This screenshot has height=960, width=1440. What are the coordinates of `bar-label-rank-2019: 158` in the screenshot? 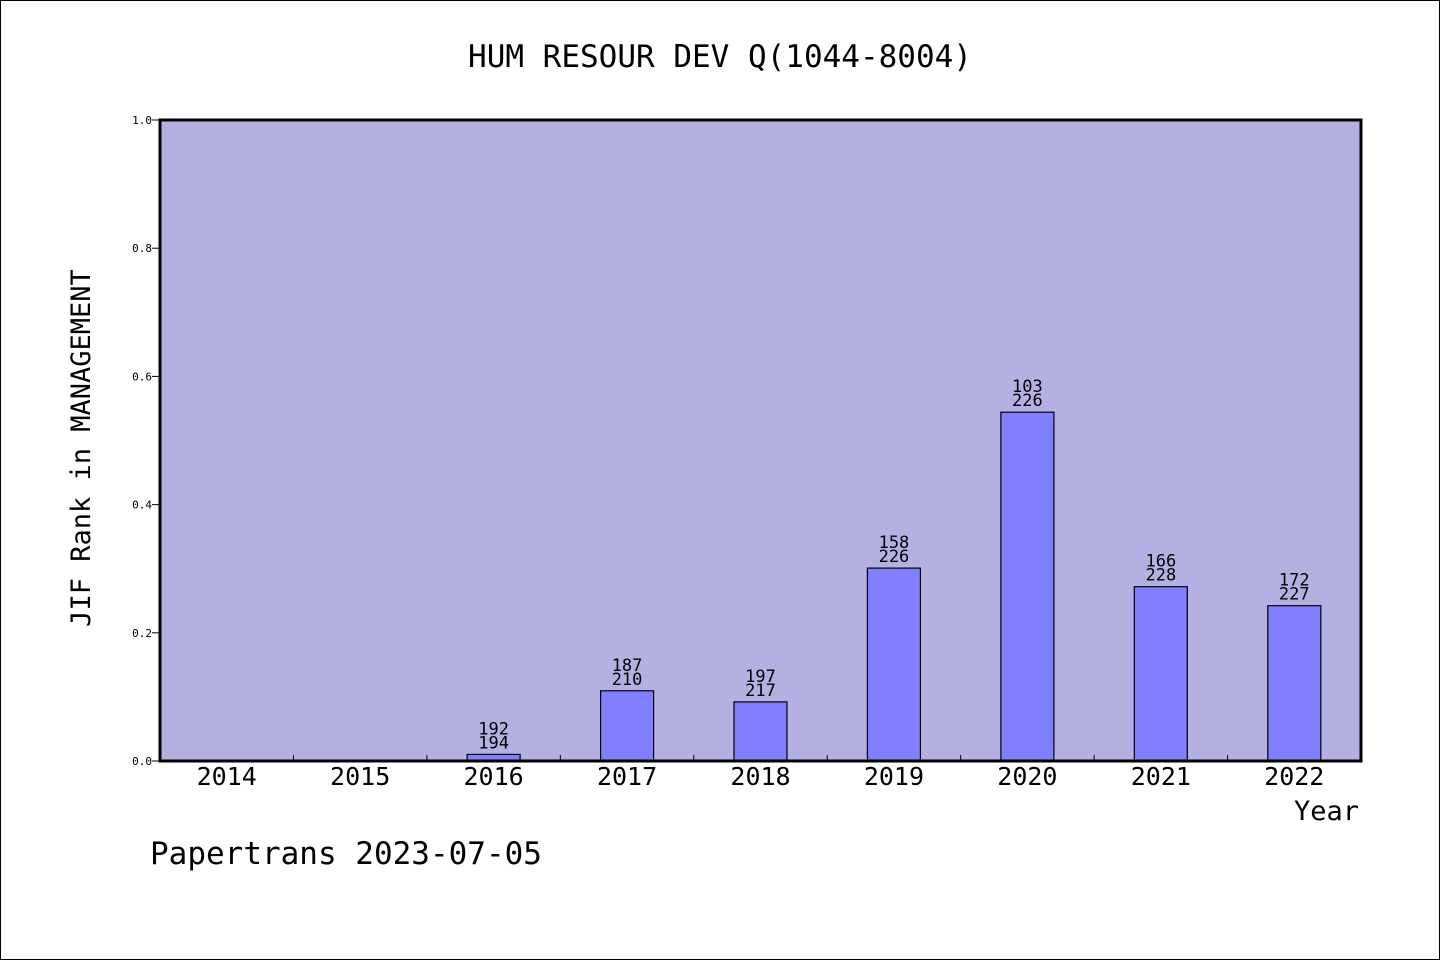 It's located at (894, 543).